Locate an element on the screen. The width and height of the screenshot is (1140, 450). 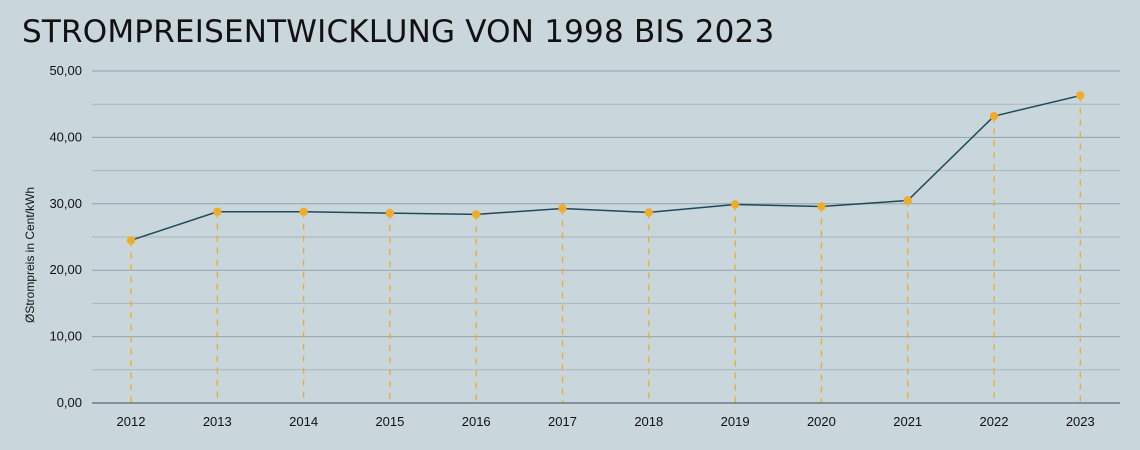
x-tick-label: 2013 is located at coordinates (217, 421).